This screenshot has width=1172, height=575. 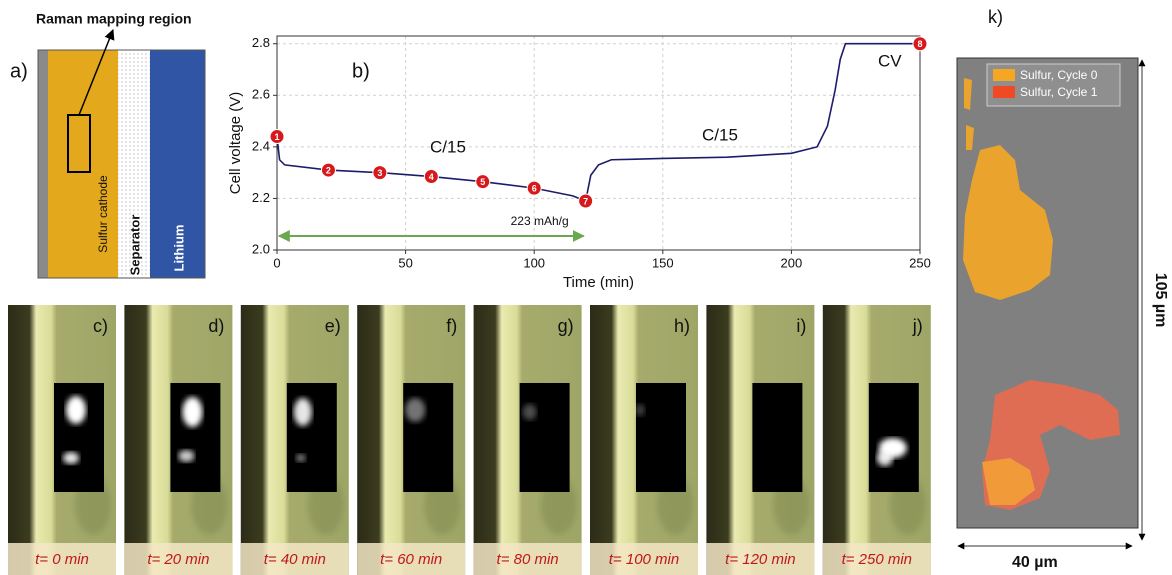 What do you see at coordinates (361, 71) in the screenshot?
I see `panel-label: b)` at bounding box center [361, 71].